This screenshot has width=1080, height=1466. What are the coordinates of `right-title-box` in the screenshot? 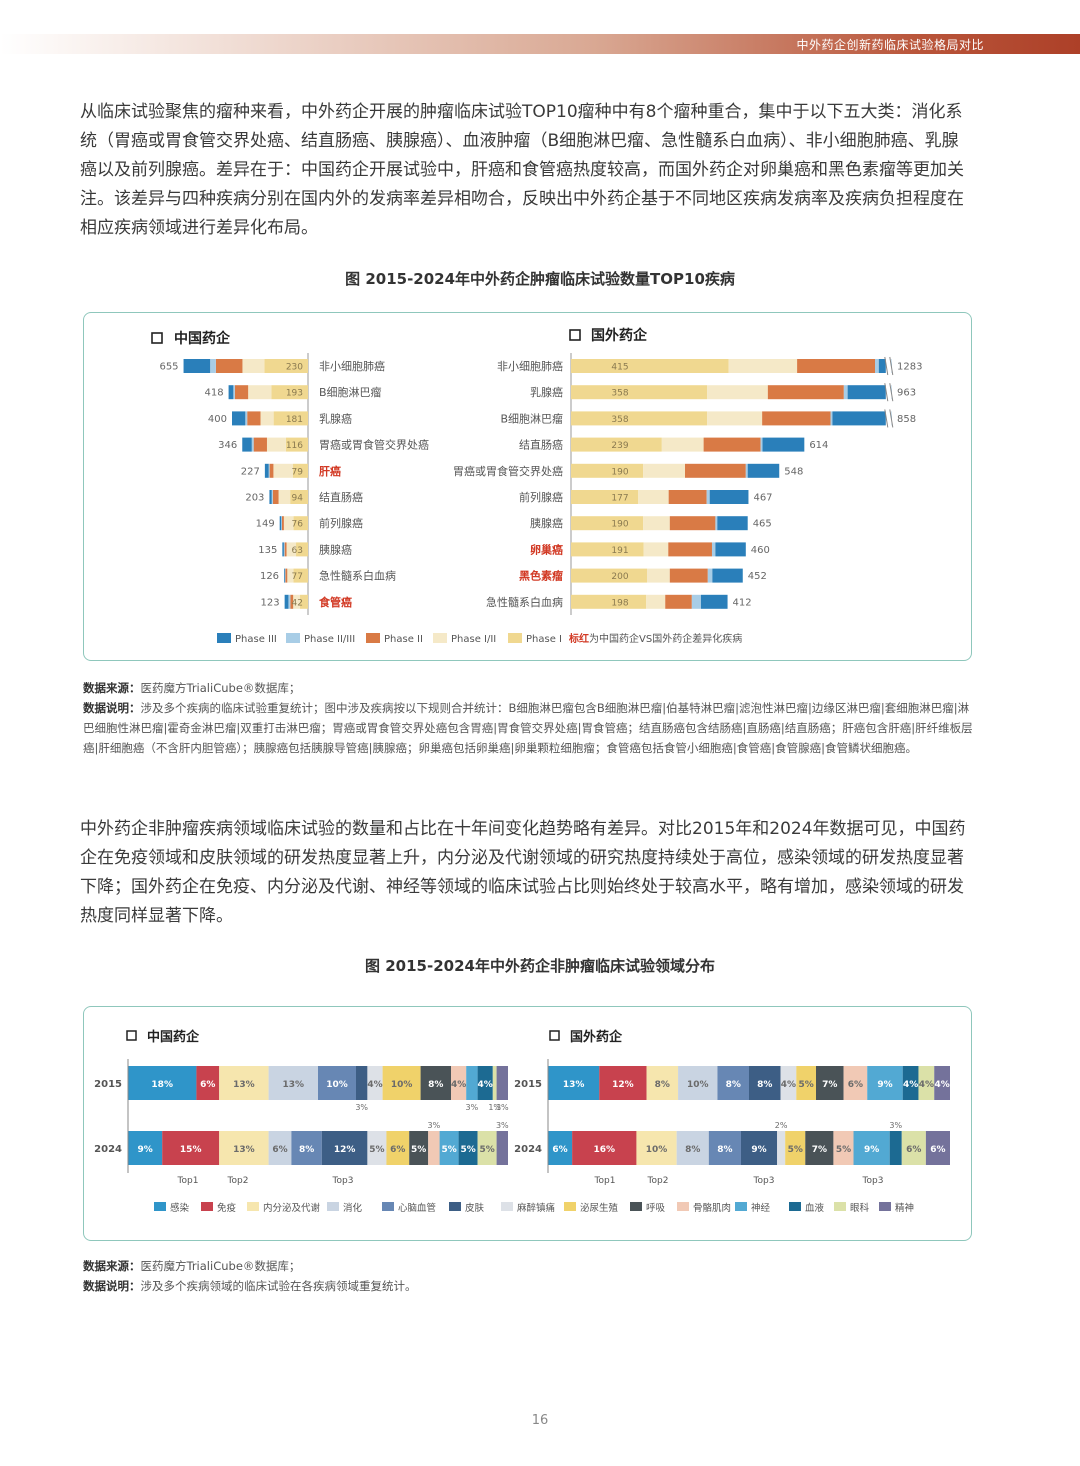 It's located at (575, 335).